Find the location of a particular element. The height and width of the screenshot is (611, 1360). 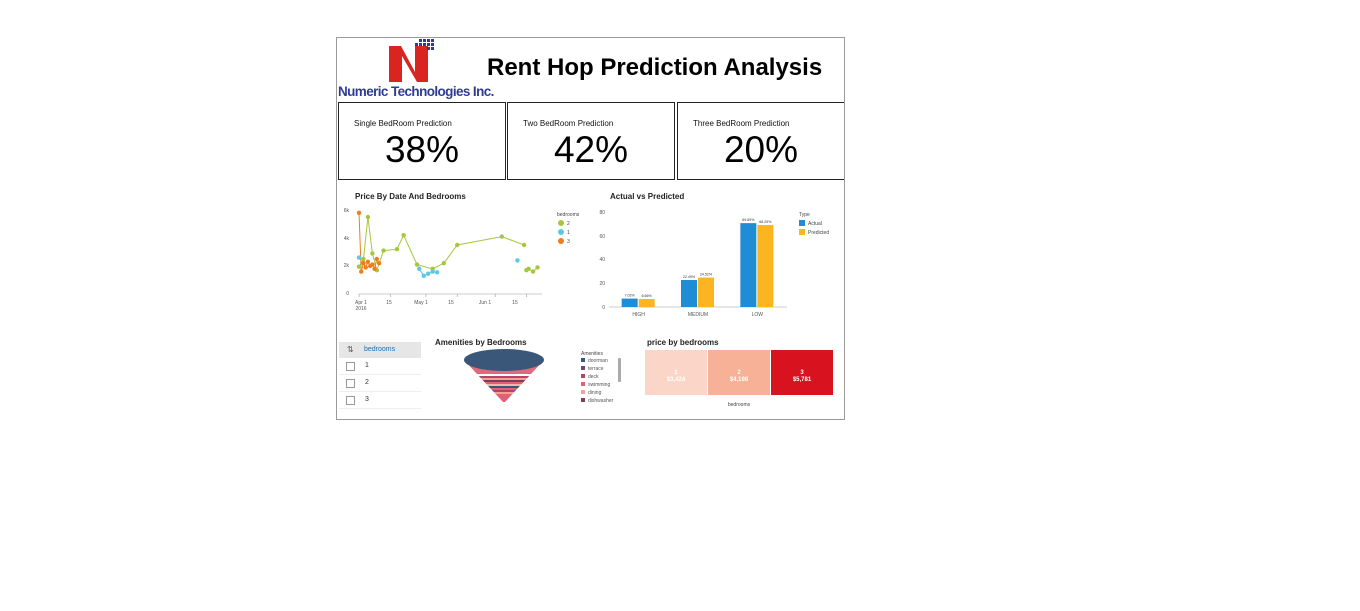

treemap-title: price by bedrooms is located at coordinates (683, 342).